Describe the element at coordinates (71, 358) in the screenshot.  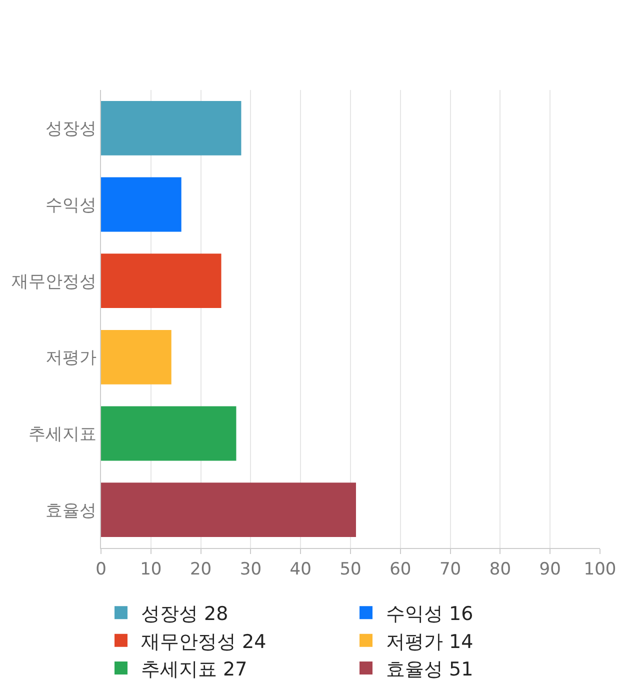
I see `y-tick-label: 저평가` at that location.